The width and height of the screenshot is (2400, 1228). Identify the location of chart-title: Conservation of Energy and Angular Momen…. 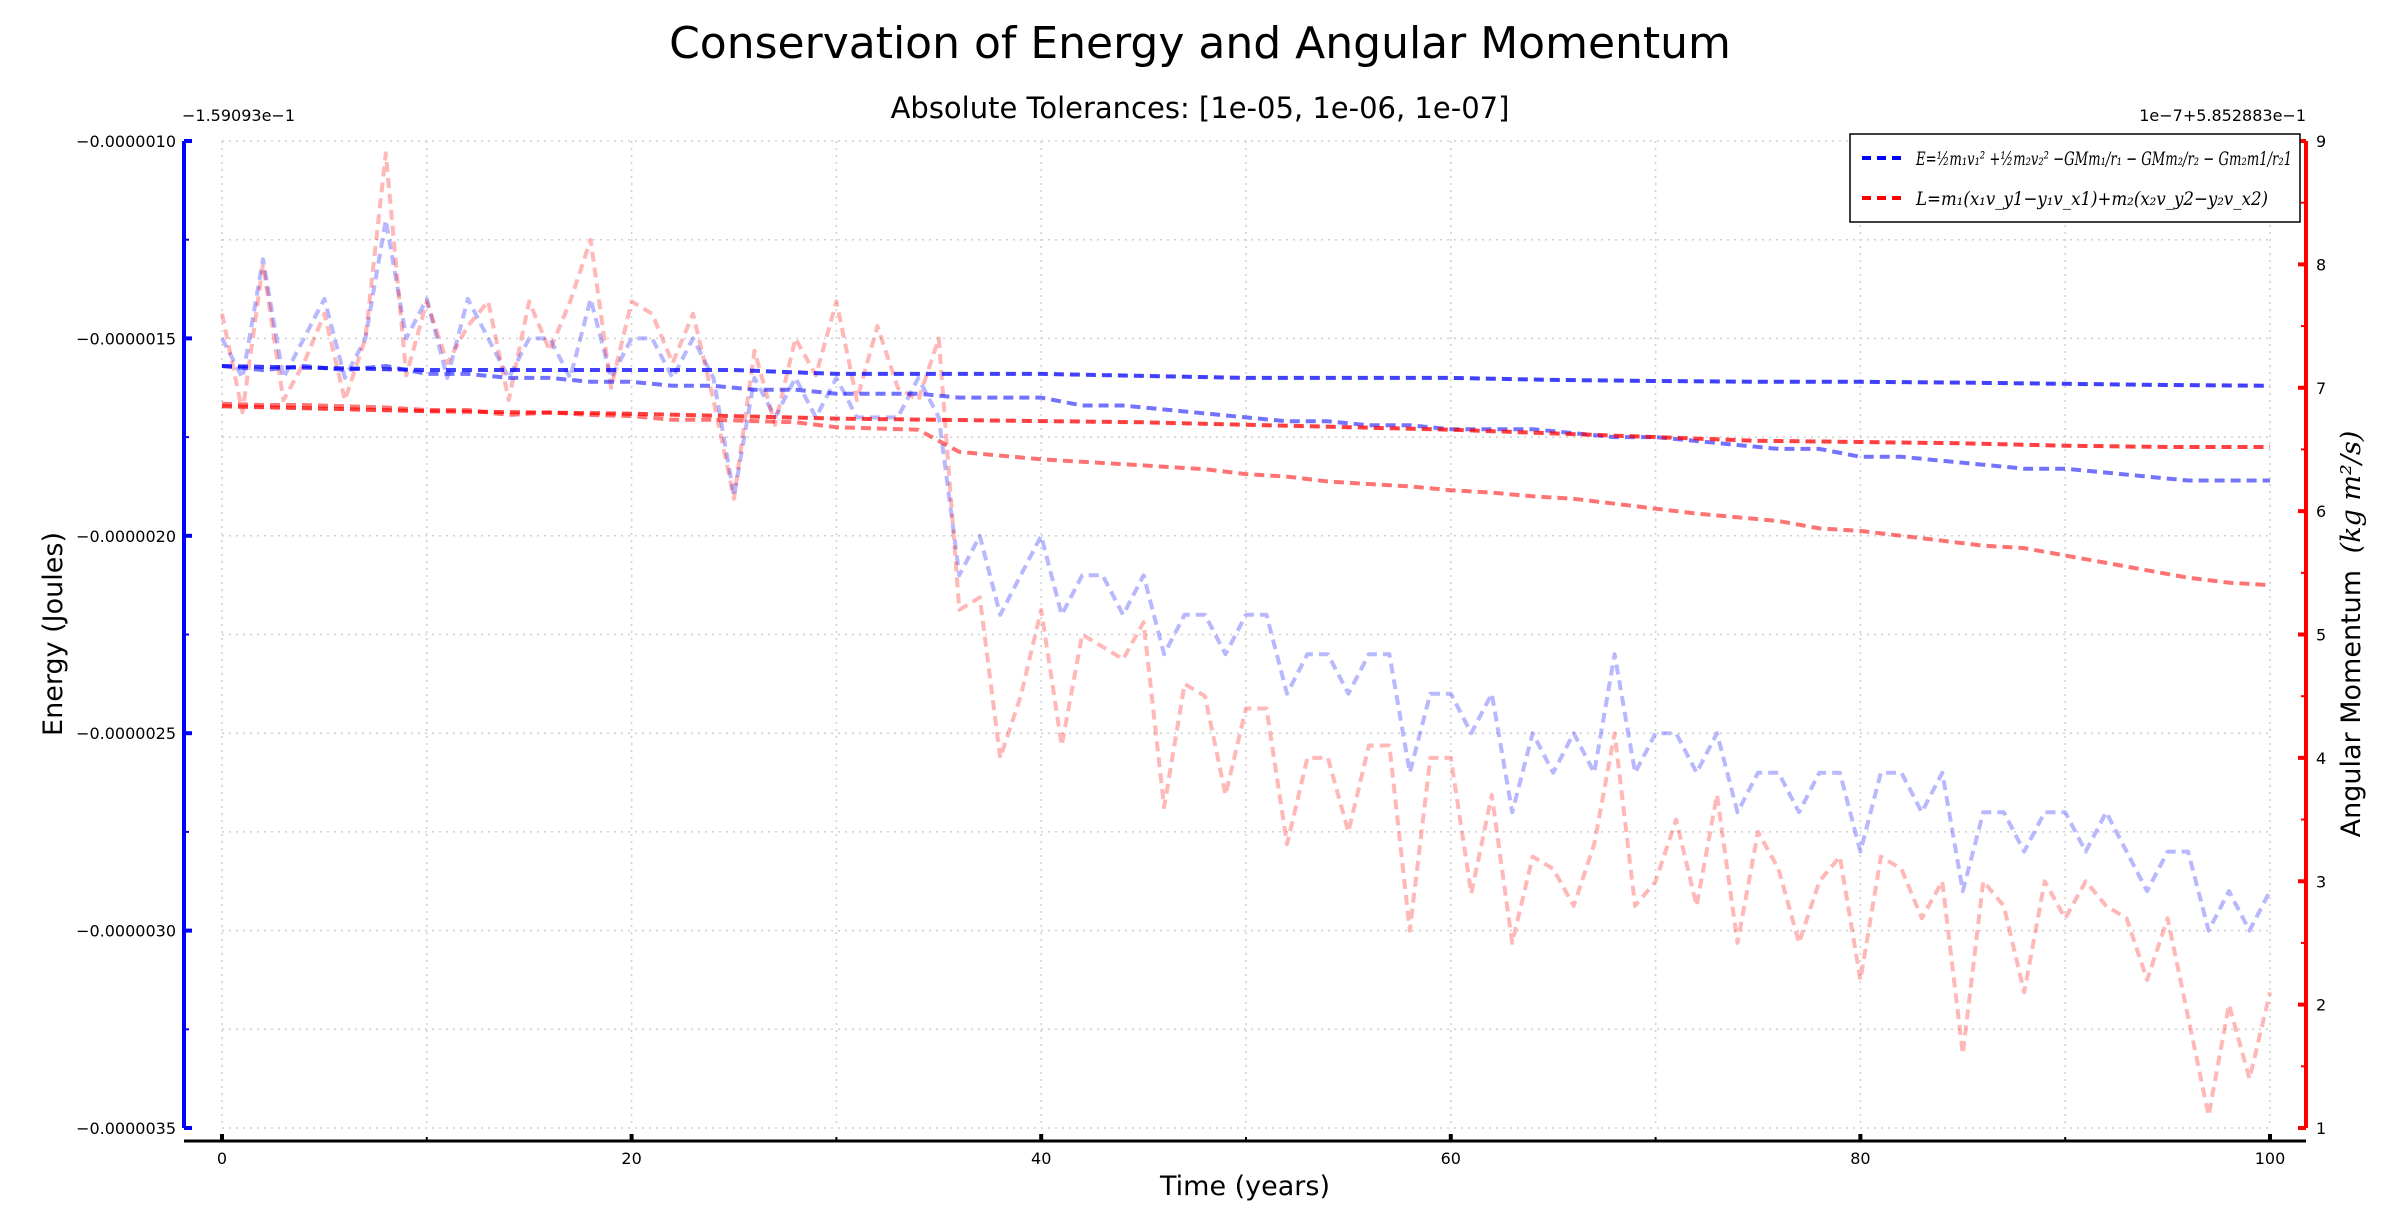
(1200, 43).